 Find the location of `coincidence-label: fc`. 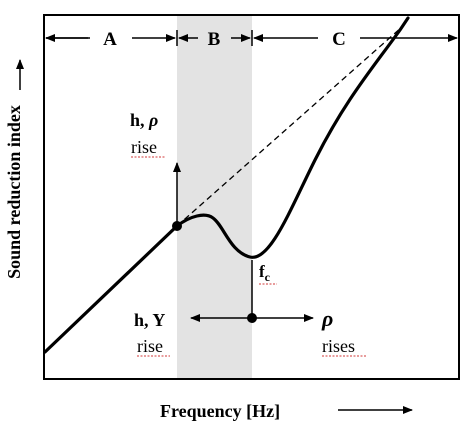

coincidence-label: fc is located at coordinates (265, 273).